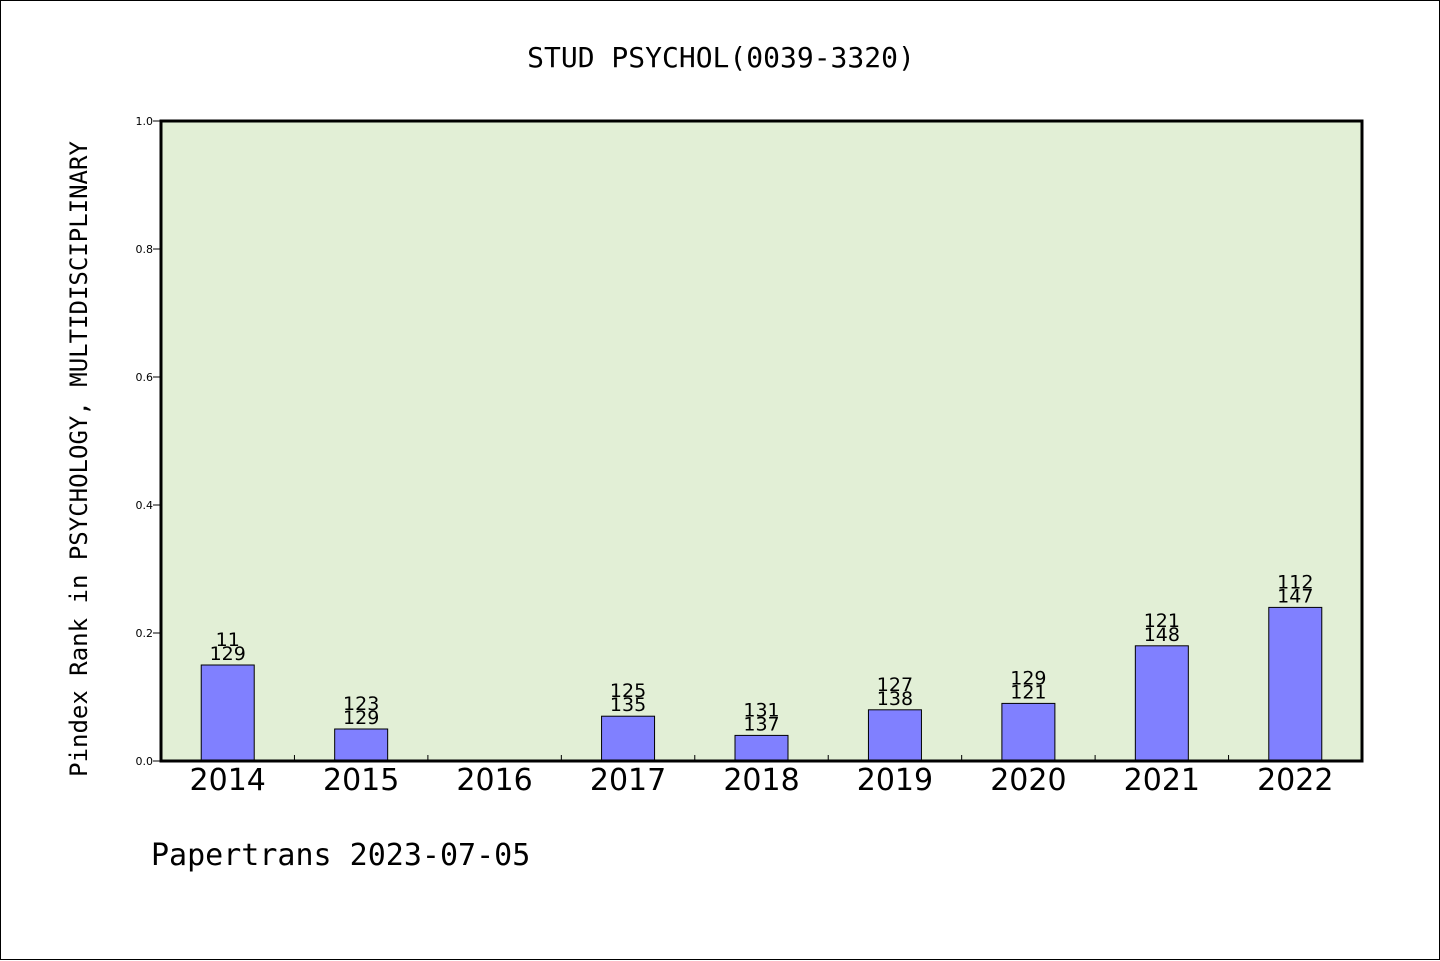 The image size is (1440, 961). Describe the element at coordinates (761, 748) in the screenshot. I see `bar-2018` at that location.